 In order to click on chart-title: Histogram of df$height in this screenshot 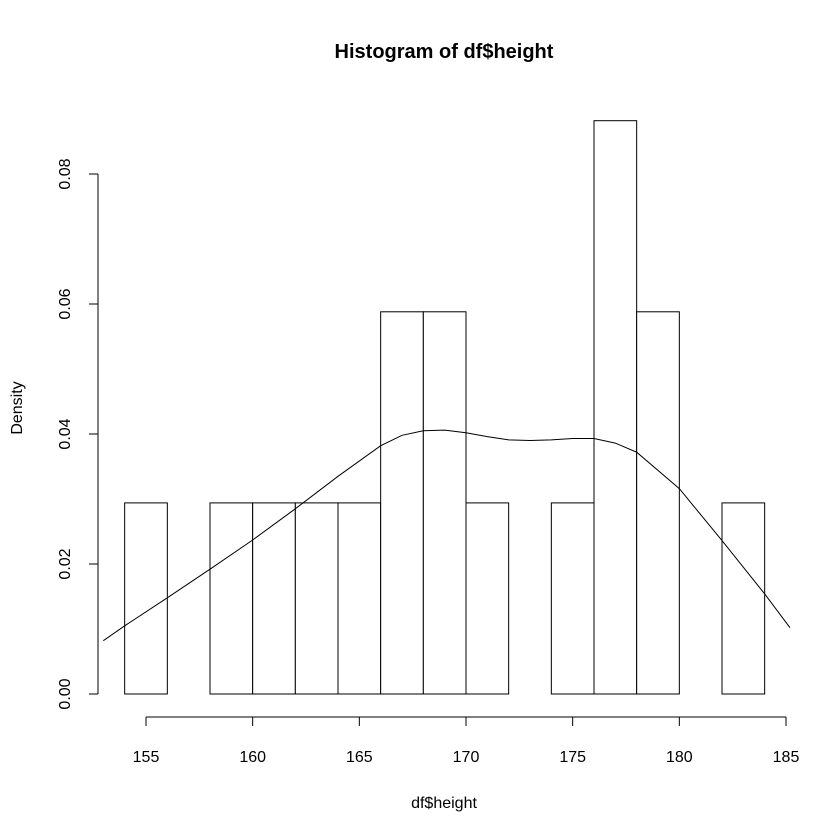, I will do `click(444, 52)`.